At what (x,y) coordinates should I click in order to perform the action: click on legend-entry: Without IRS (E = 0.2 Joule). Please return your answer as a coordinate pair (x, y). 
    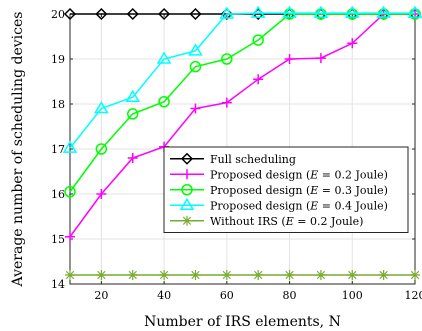
    Looking at the image, I should click on (266, 221).